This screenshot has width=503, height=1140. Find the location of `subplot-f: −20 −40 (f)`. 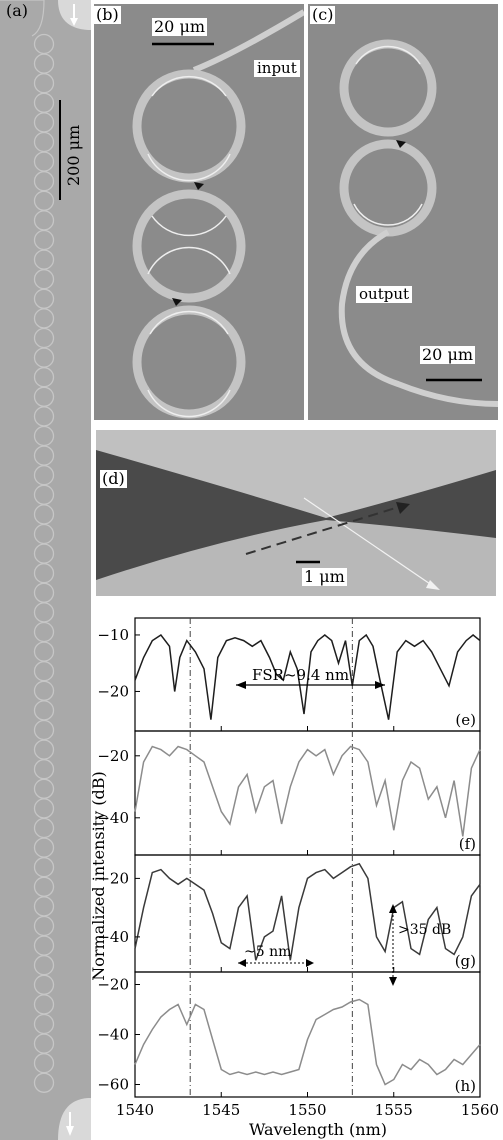

subplot-f: −20 −40 (f) is located at coordinates (289, 793).